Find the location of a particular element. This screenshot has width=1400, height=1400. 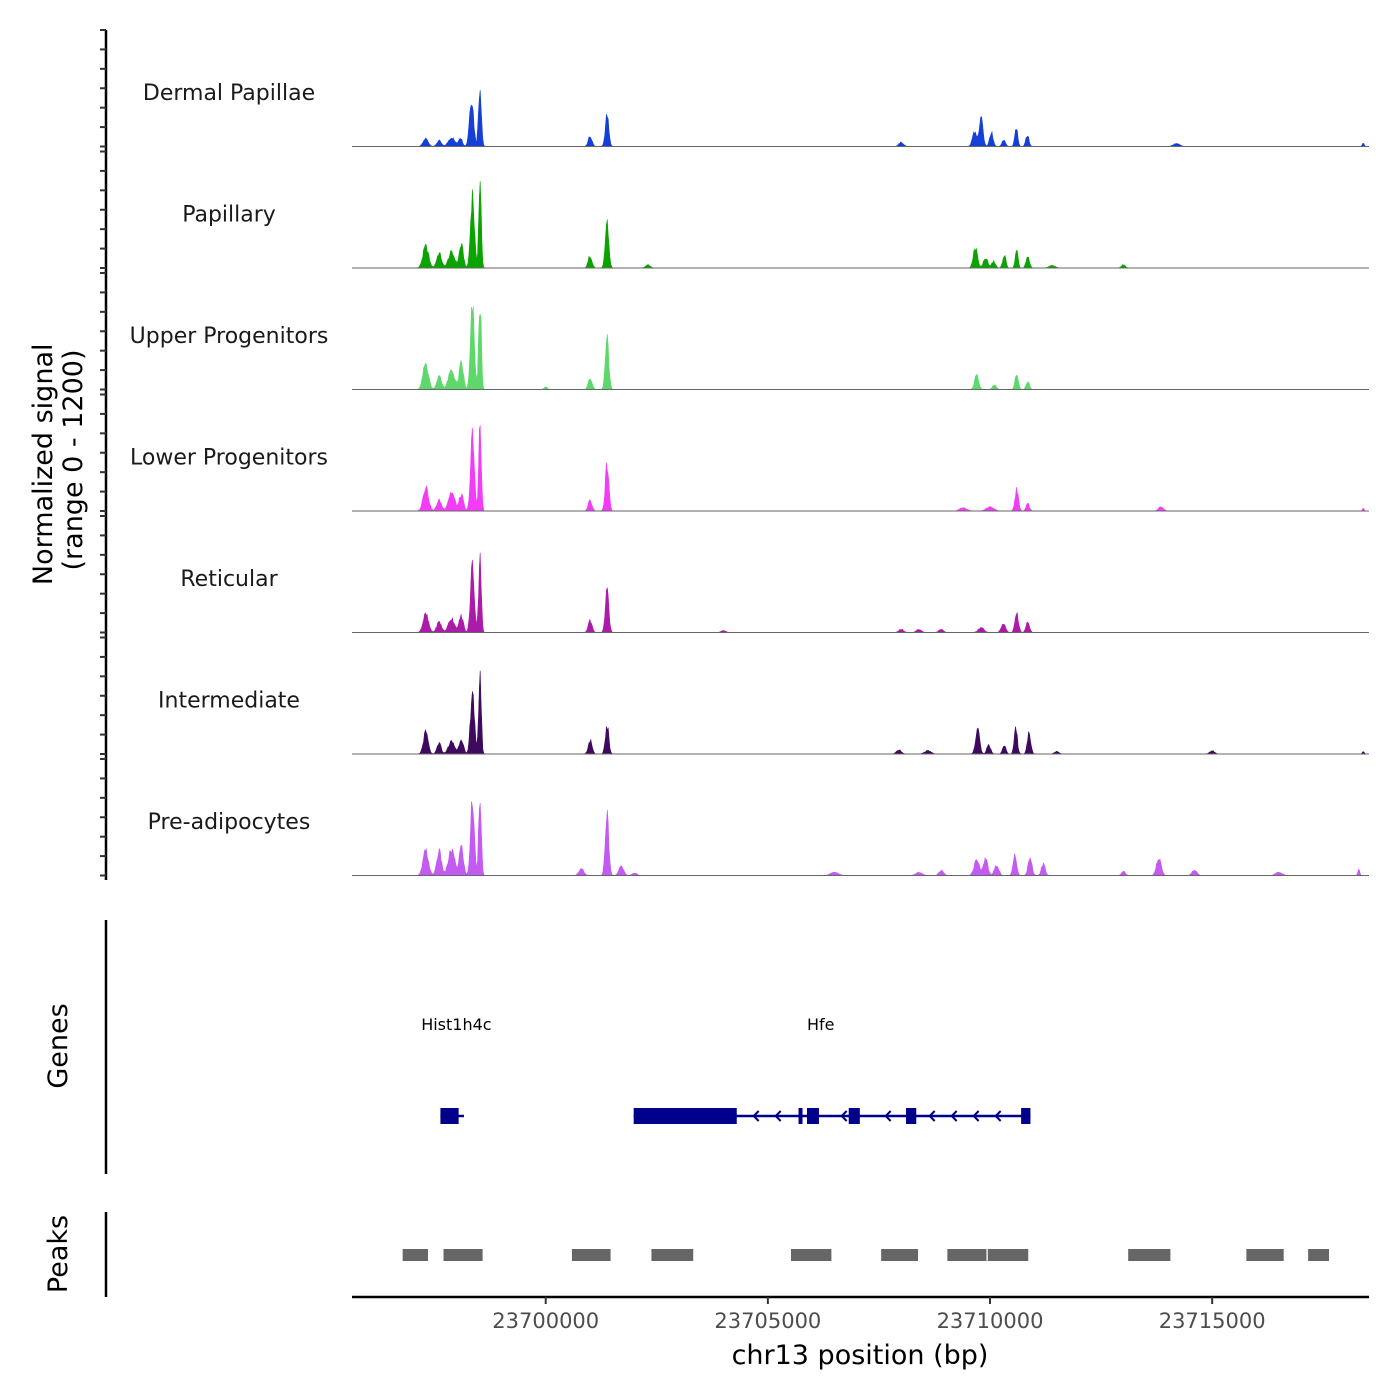

track-label: Intermediate is located at coordinates (229, 701).